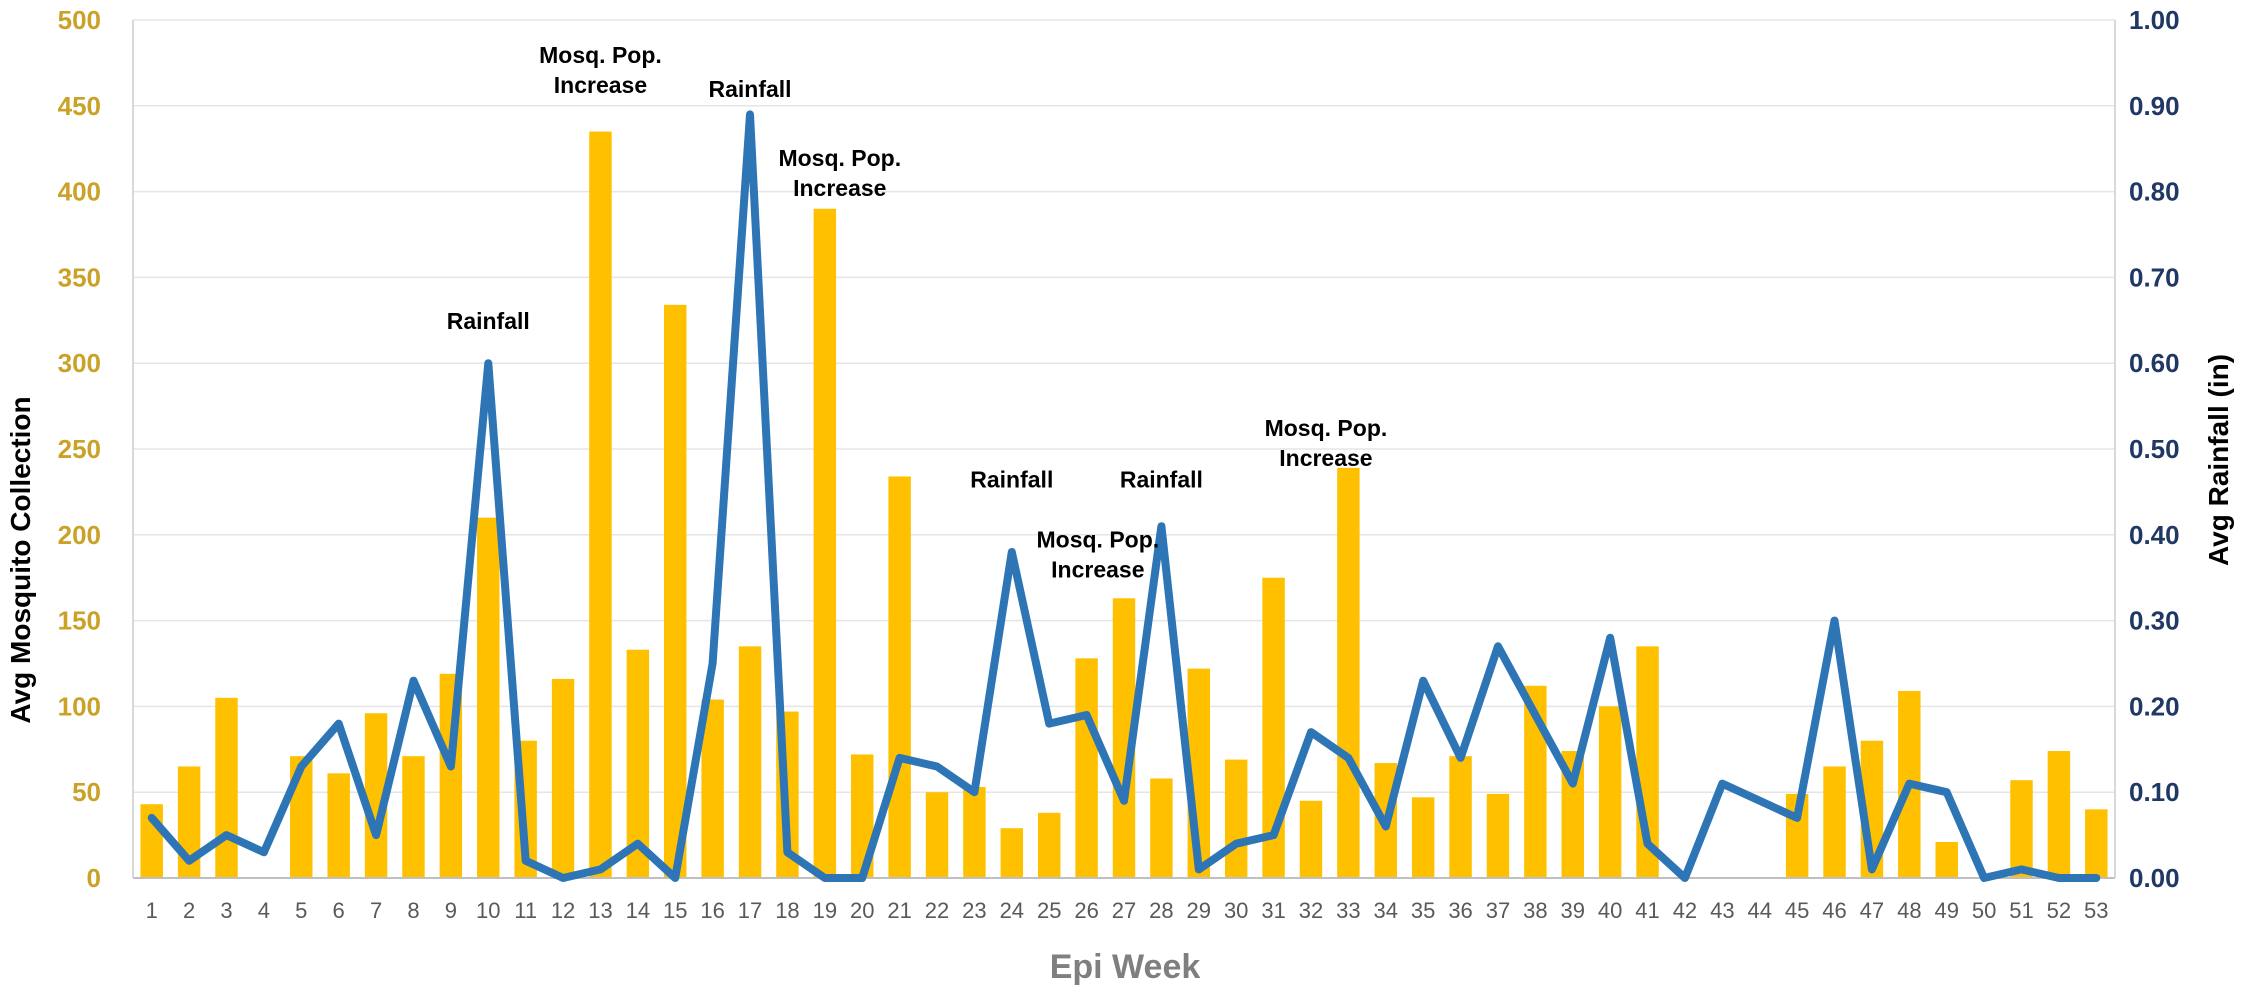  What do you see at coordinates (152, 910) in the screenshot?
I see `x-tick-label: 1` at bounding box center [152, 910].